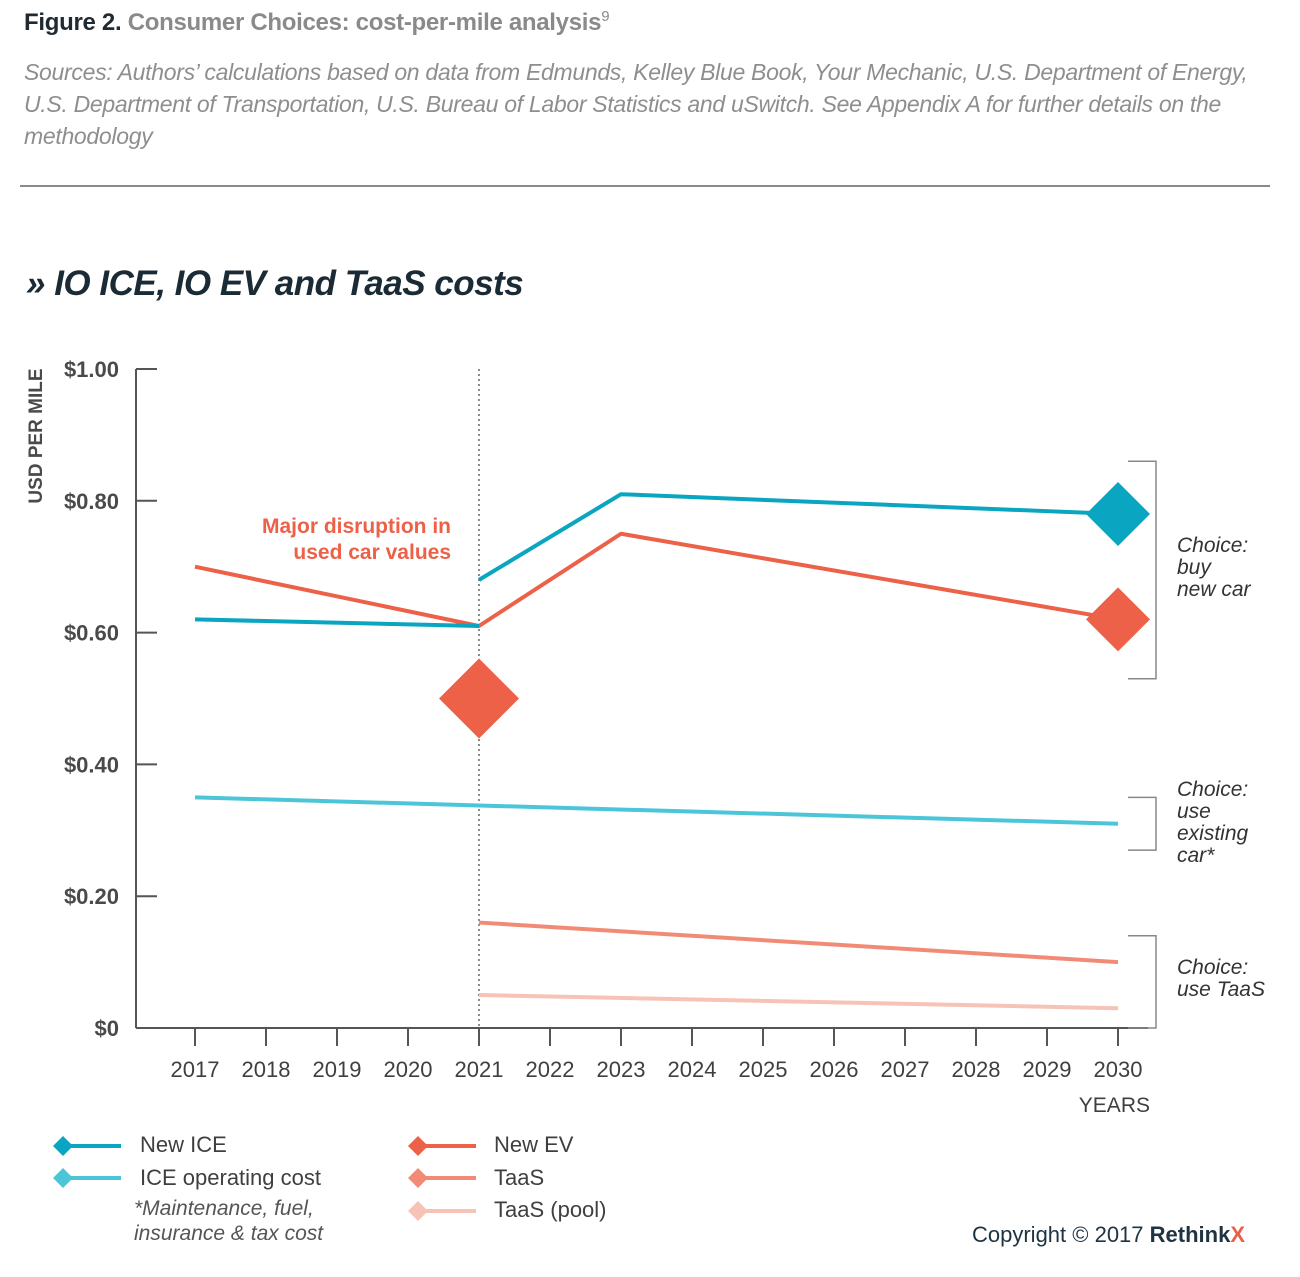  I want to click on copyright-text: Copyright © 2017, so click(1061, 1234).